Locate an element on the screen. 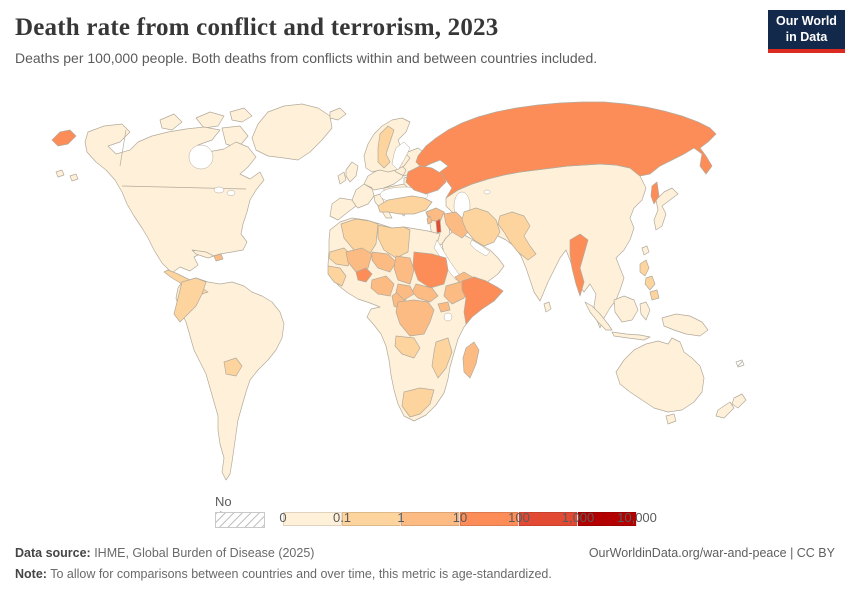  region-south-america is located at coordinates (230, 379).